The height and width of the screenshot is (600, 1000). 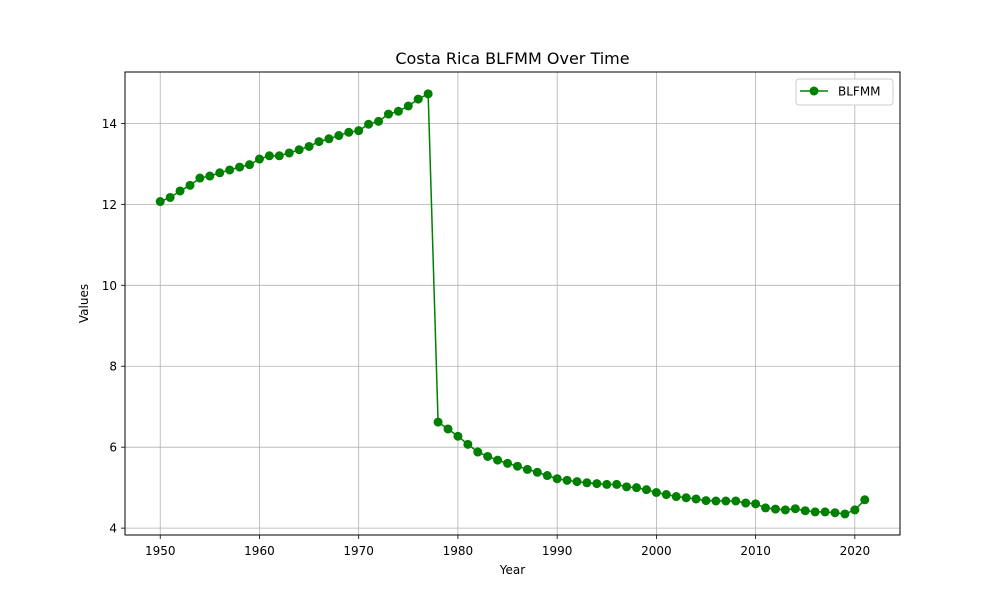 I want to click on legend: BLFMM, so click(x=844, y=92).